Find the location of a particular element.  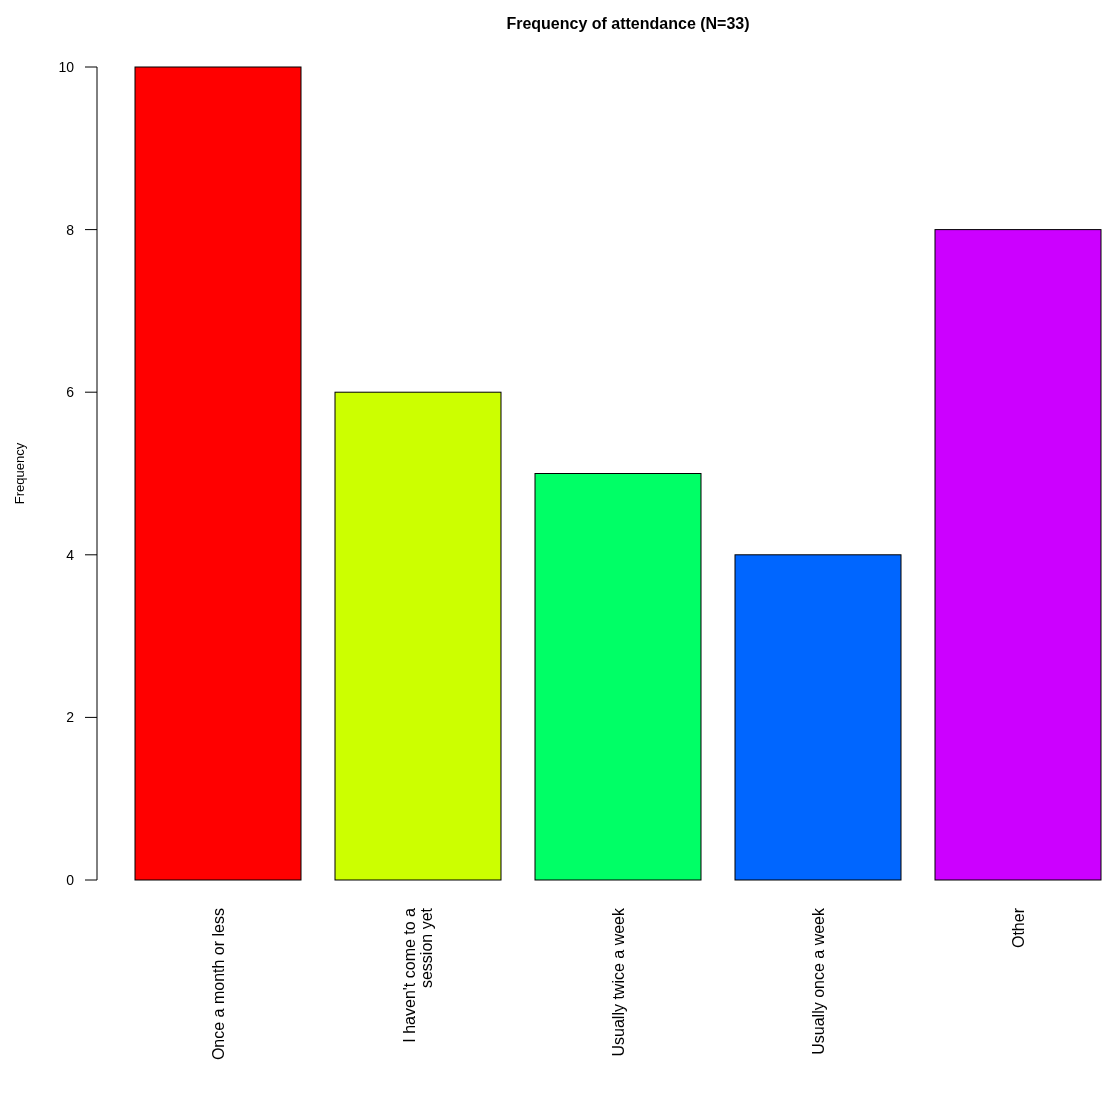

chart-title: Frequency of attendance (N=33) is located at coordinates (628, 23).